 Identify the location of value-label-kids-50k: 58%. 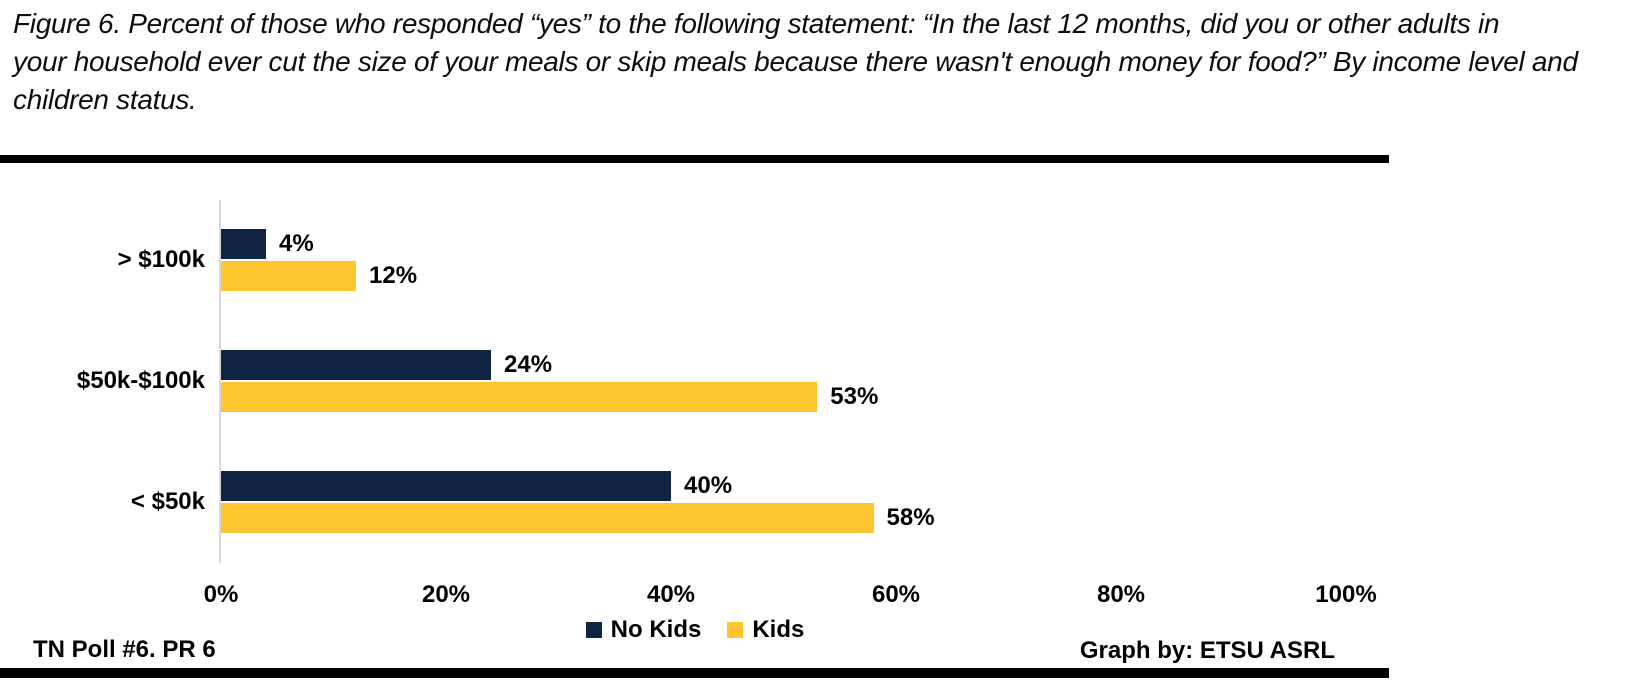
(910, 517).